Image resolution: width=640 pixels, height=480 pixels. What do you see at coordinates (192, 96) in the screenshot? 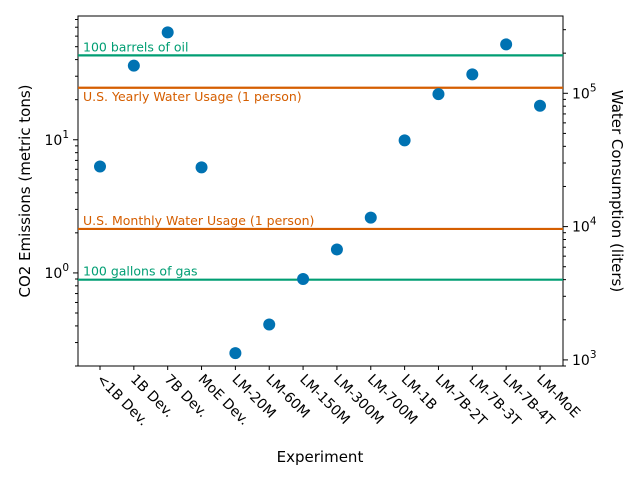
I see `reference-line-label: U.S. Yearly Water Usage (1 person)` at bounding box center [192, 96].